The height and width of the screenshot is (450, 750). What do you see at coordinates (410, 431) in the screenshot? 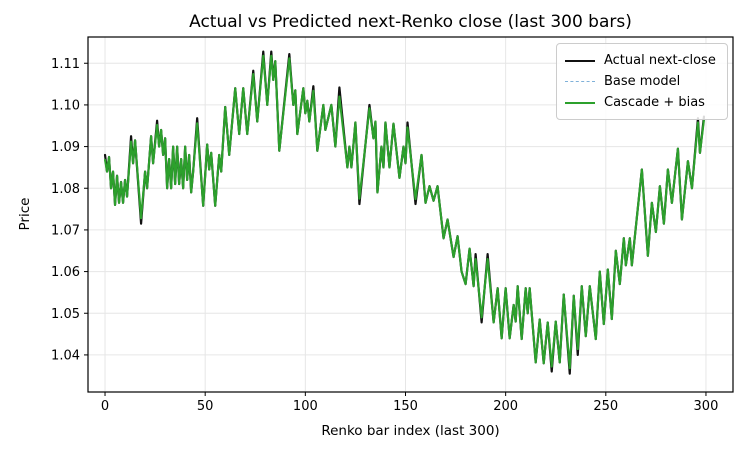
I see `x-axis-label: Renko bar index (last 300)` at bounding box center [410, 431].